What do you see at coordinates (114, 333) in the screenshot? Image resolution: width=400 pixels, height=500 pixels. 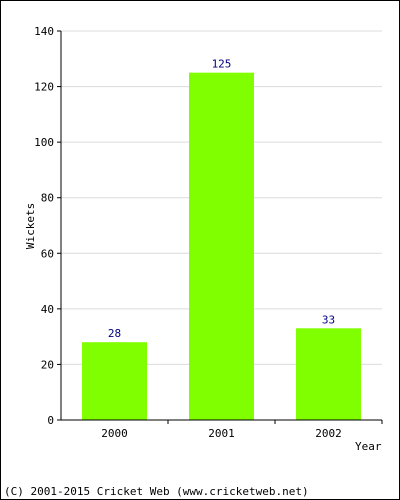 I see `data-label-2000: 28` at bounding box center [114, 333].